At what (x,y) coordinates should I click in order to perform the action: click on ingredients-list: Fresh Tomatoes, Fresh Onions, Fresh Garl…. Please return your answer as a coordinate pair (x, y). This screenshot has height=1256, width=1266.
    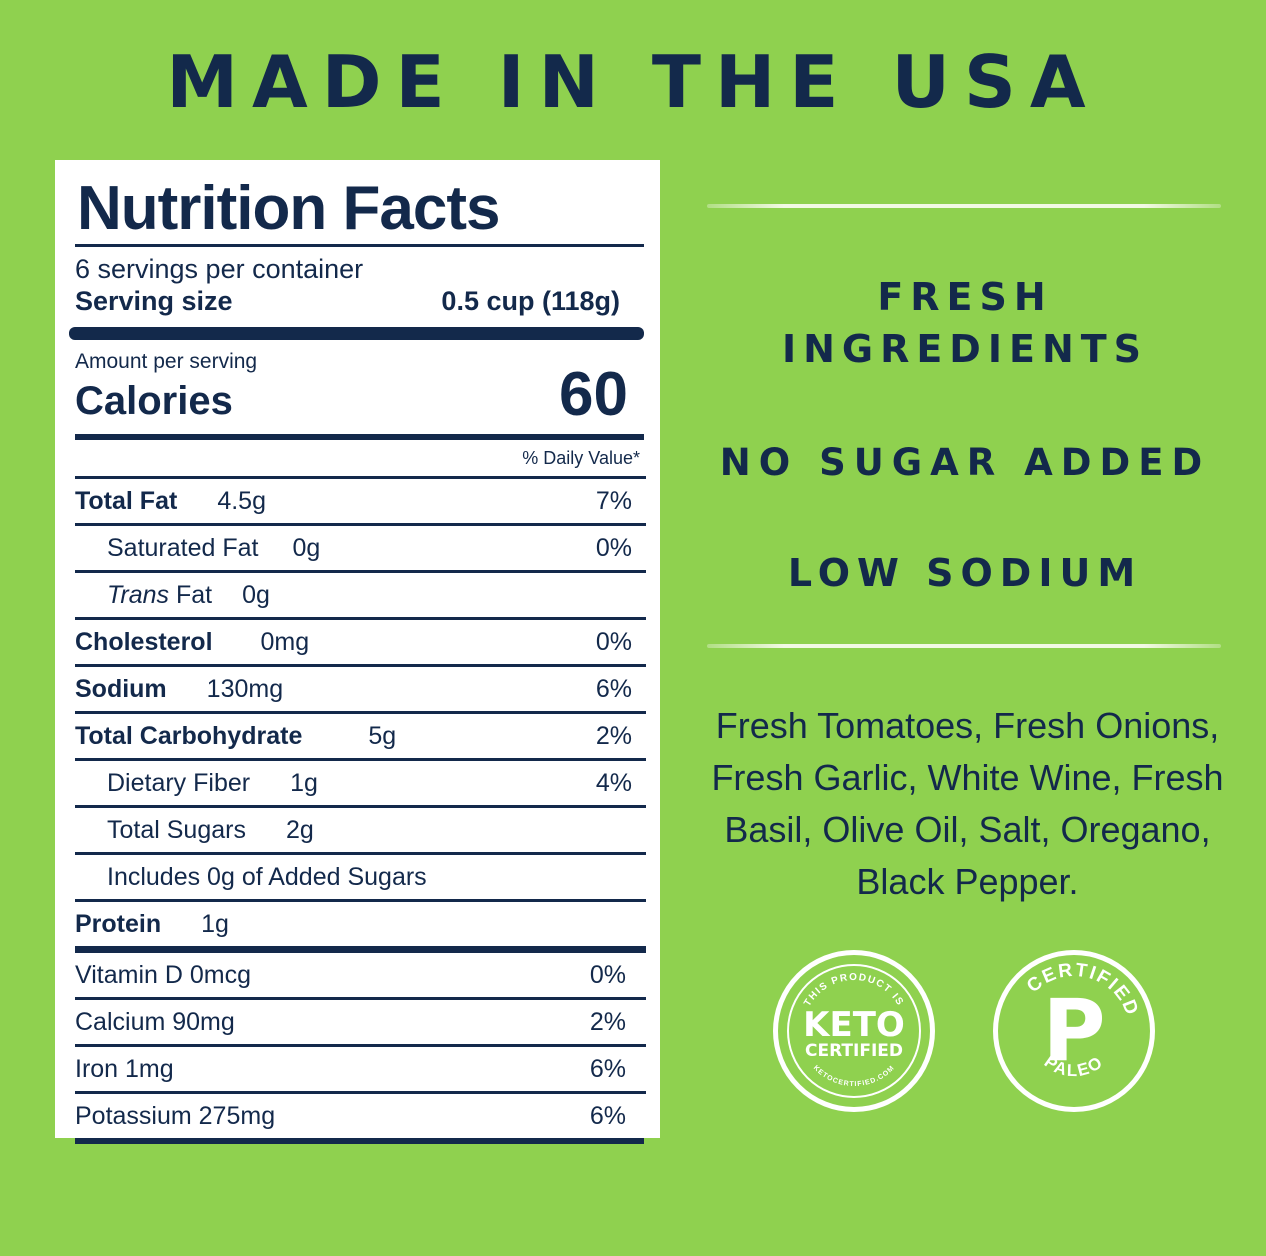
    Looking at the image, I should click on (967, 804).